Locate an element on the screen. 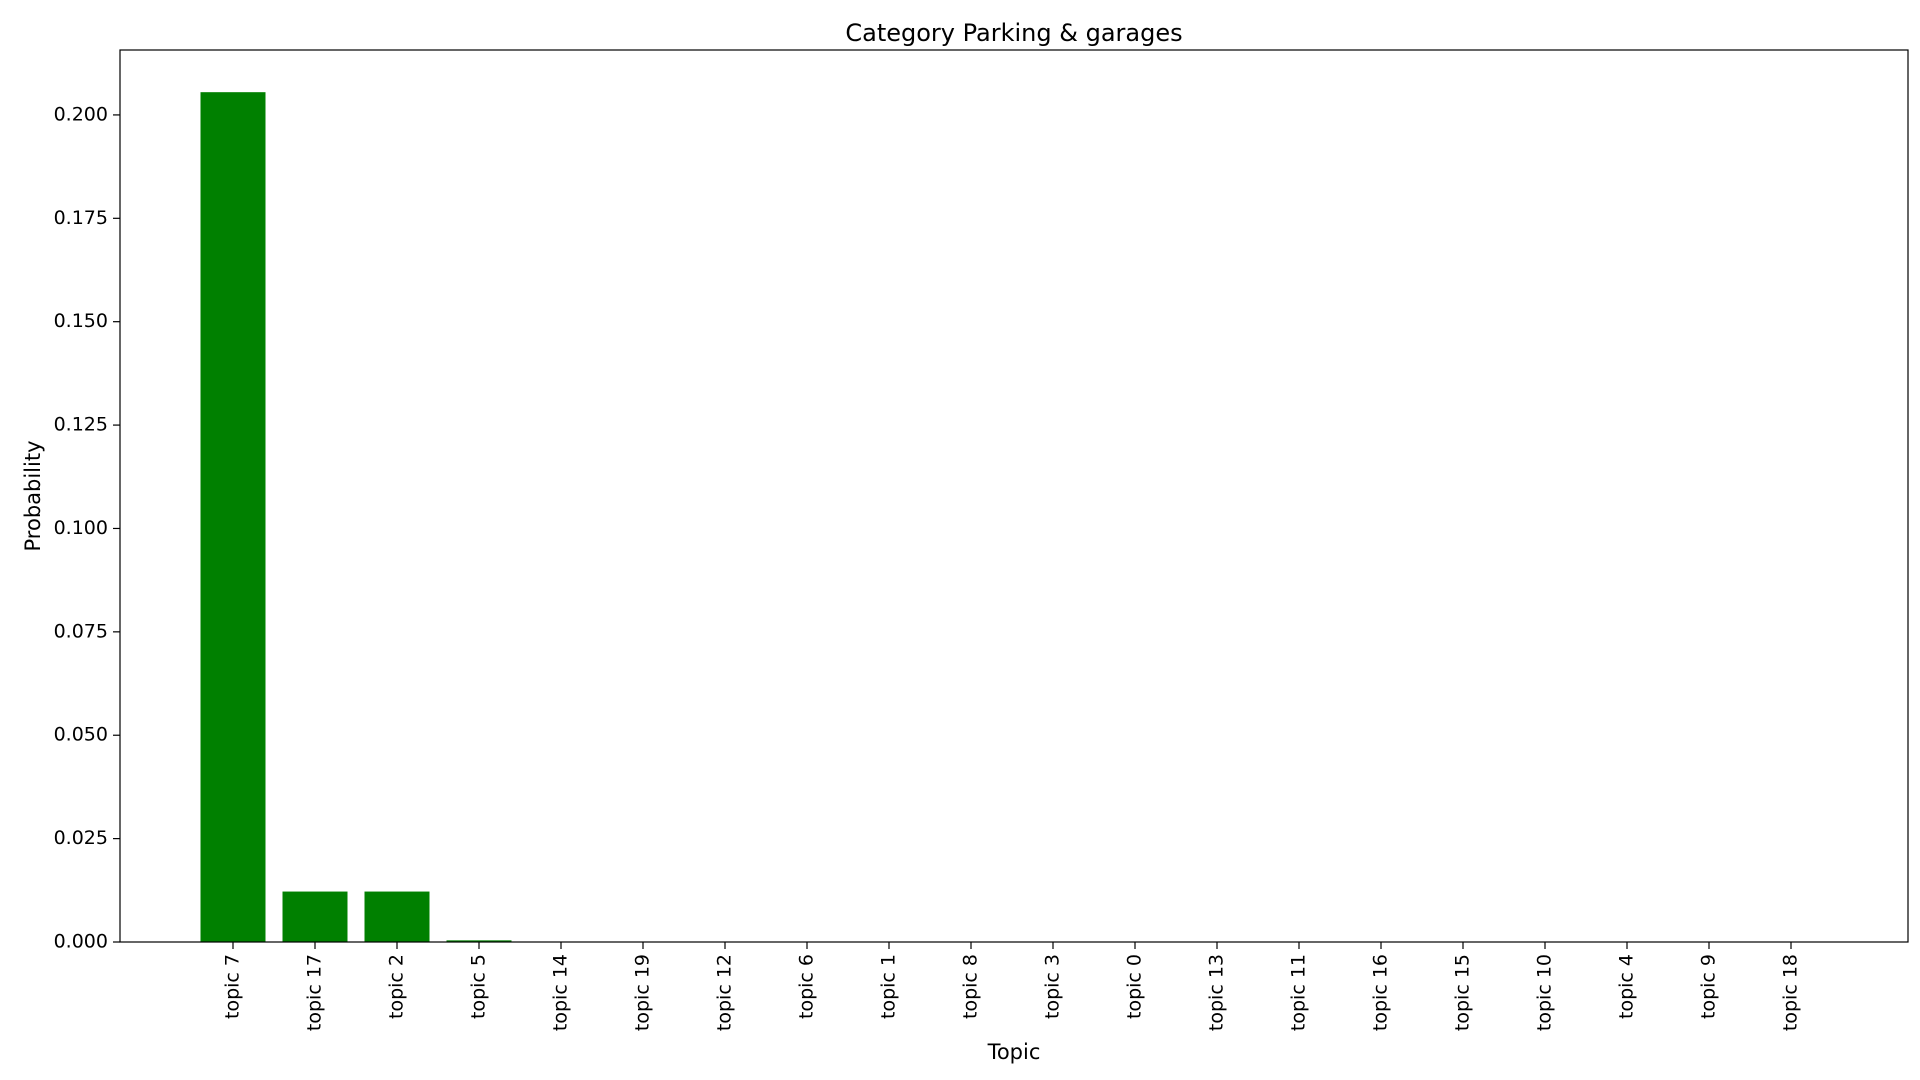 Image resolution: width=1920 pixels, height=1080 pixels. y-tick-label: 0.000 is located at coordinates (81, 942).